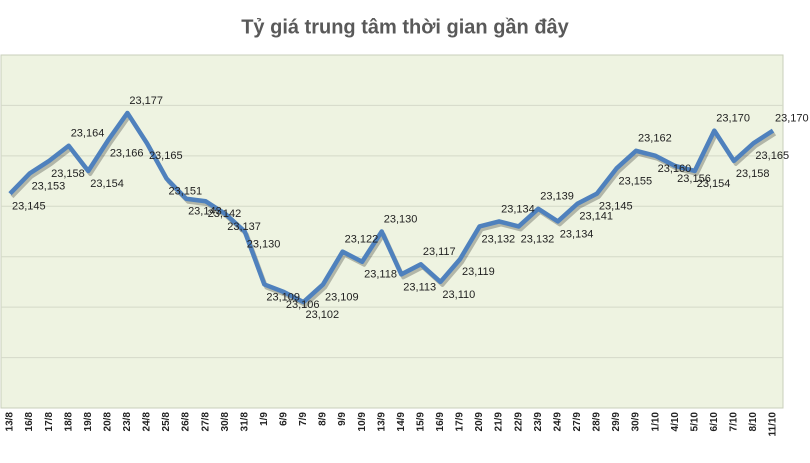 The image size is (810, 463). What do you see at coordinates (381, 422) in the screenshot?
I see `x-tick-label: 13/9` at bounding box center [381, 422].